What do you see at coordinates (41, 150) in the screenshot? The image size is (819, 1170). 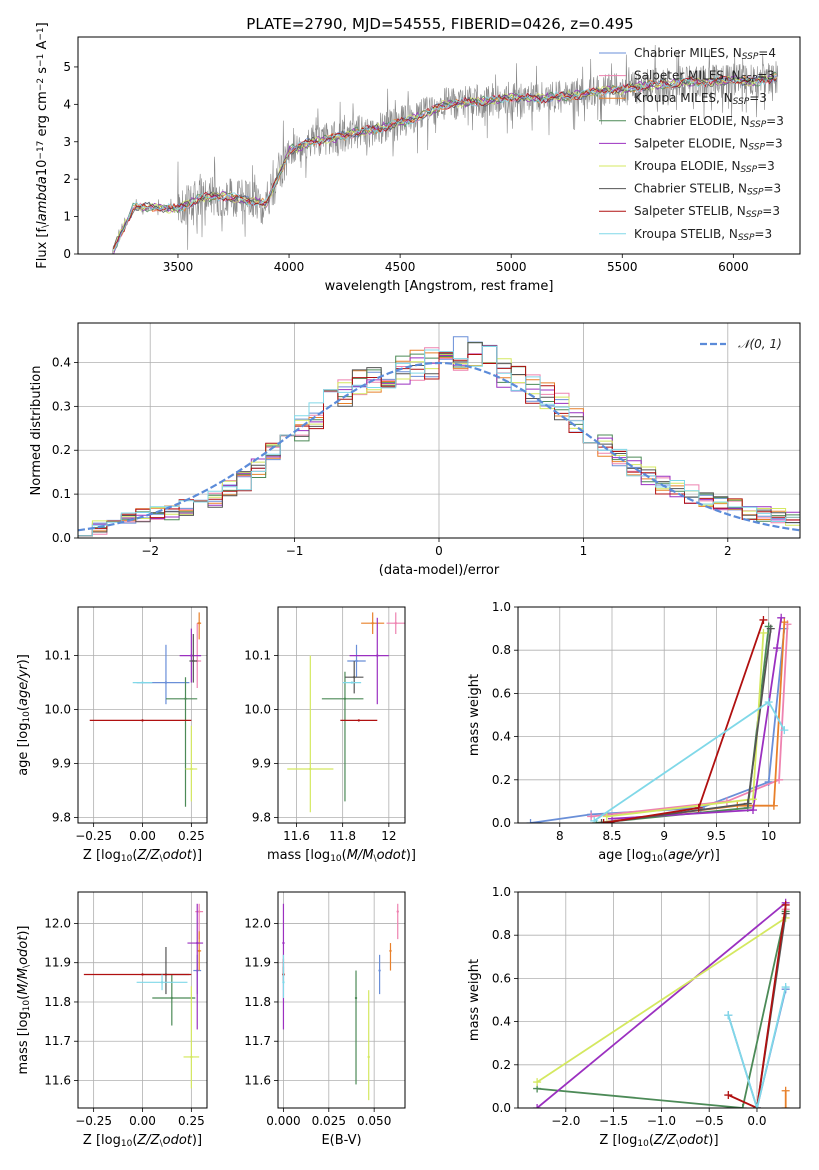 I see `label-part: −17` at bounding box center [41, 150].